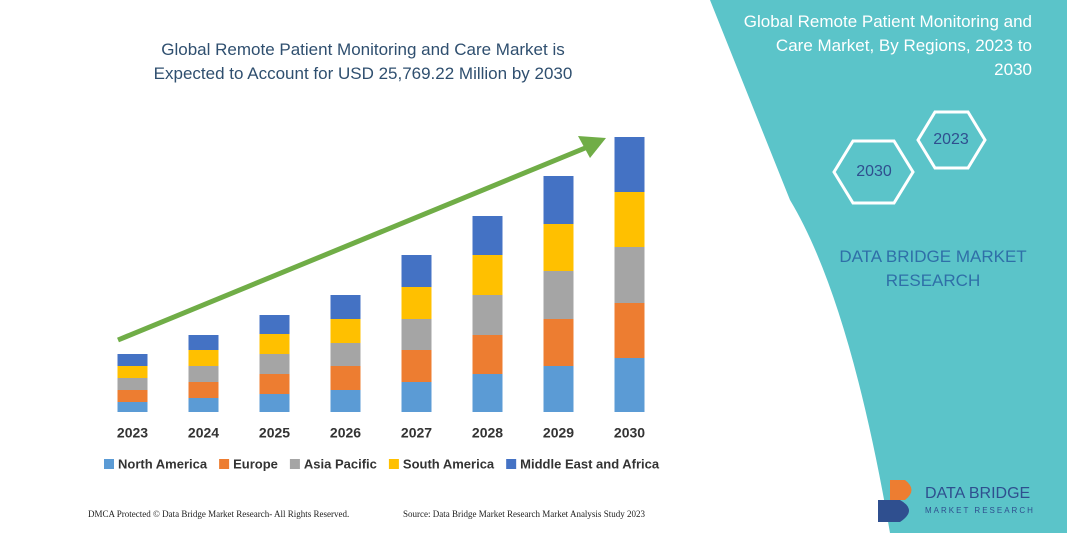 The image size is (1067, 533). What do you see at coordinates (163, 463) in the screenshot?
I see `legend-label: North America` at bounding box center [163, 463].